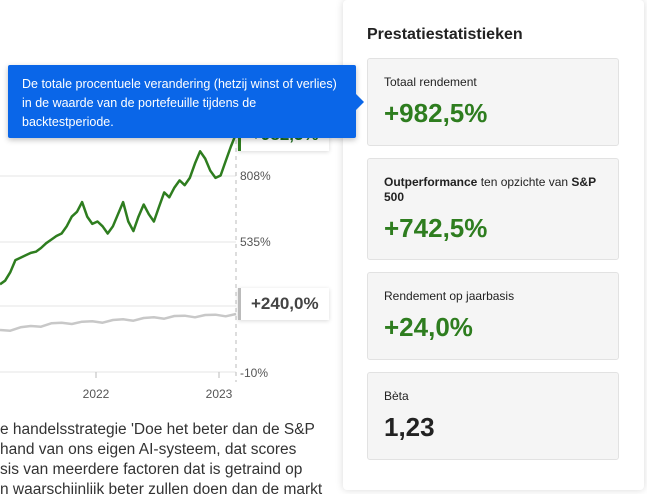 This screenshot has width=647, height=494. Describe the element at coordinates (524, 182) in the screenshot. I see `outperformance-label-text: ten opzichte van` at that location.